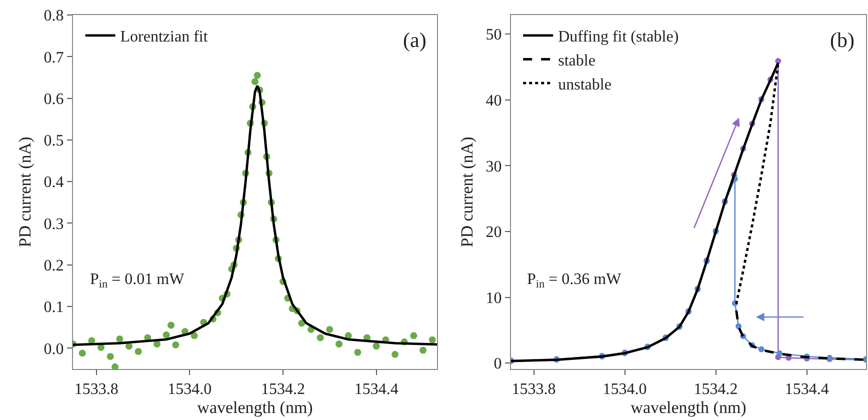 The image size is (868, 420). I want to click on legend-label: unstable, so click(585, 85).